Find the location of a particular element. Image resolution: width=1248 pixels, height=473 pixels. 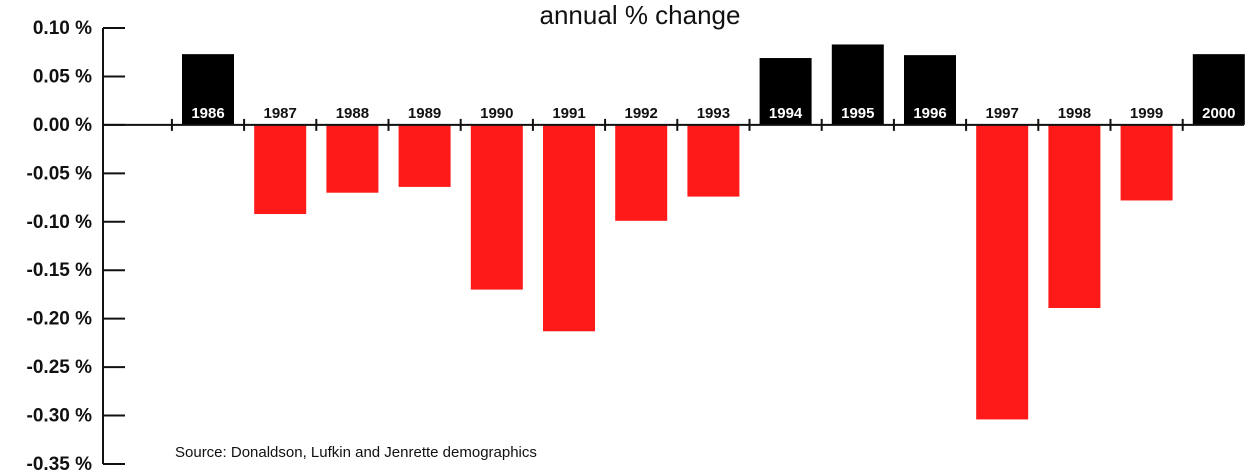

x-axis is located at coordinates (673, 124).